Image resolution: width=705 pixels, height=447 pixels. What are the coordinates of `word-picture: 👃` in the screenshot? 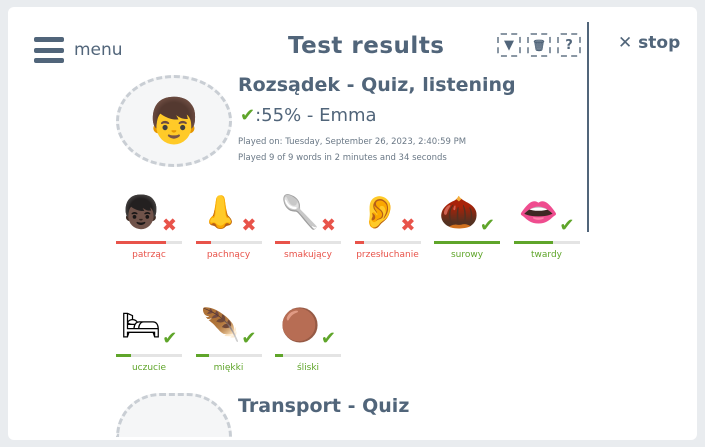 It's located at (220, 212).